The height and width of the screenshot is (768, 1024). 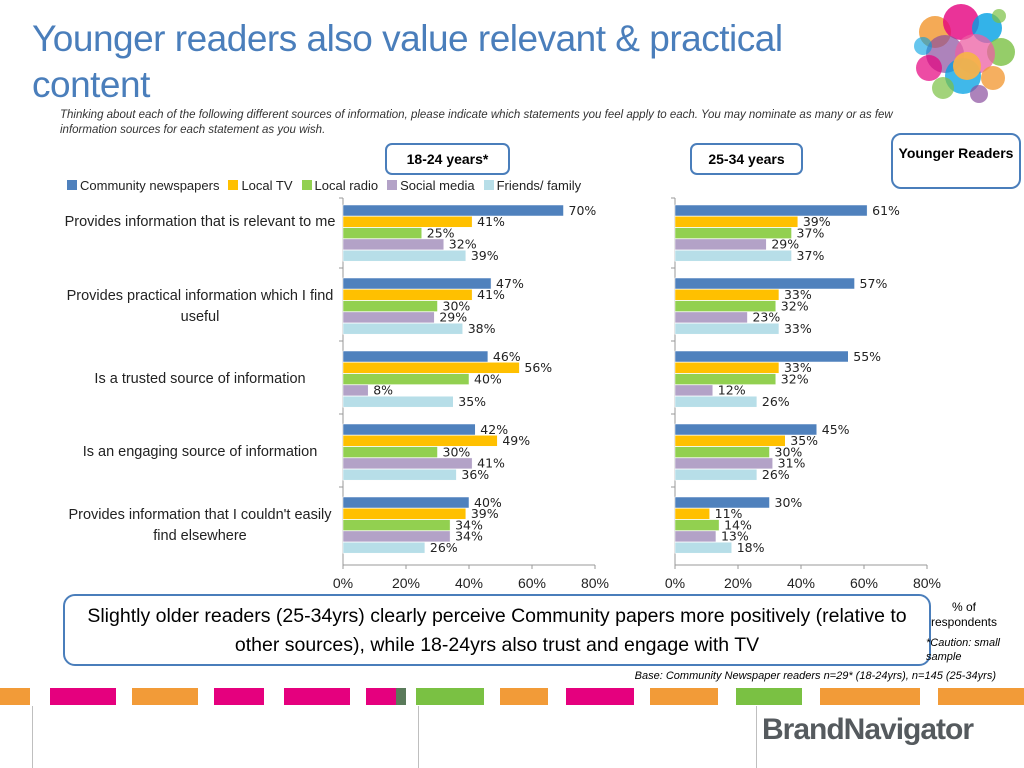 I want to click on data-label: 56%, so click(x=538, y=367).